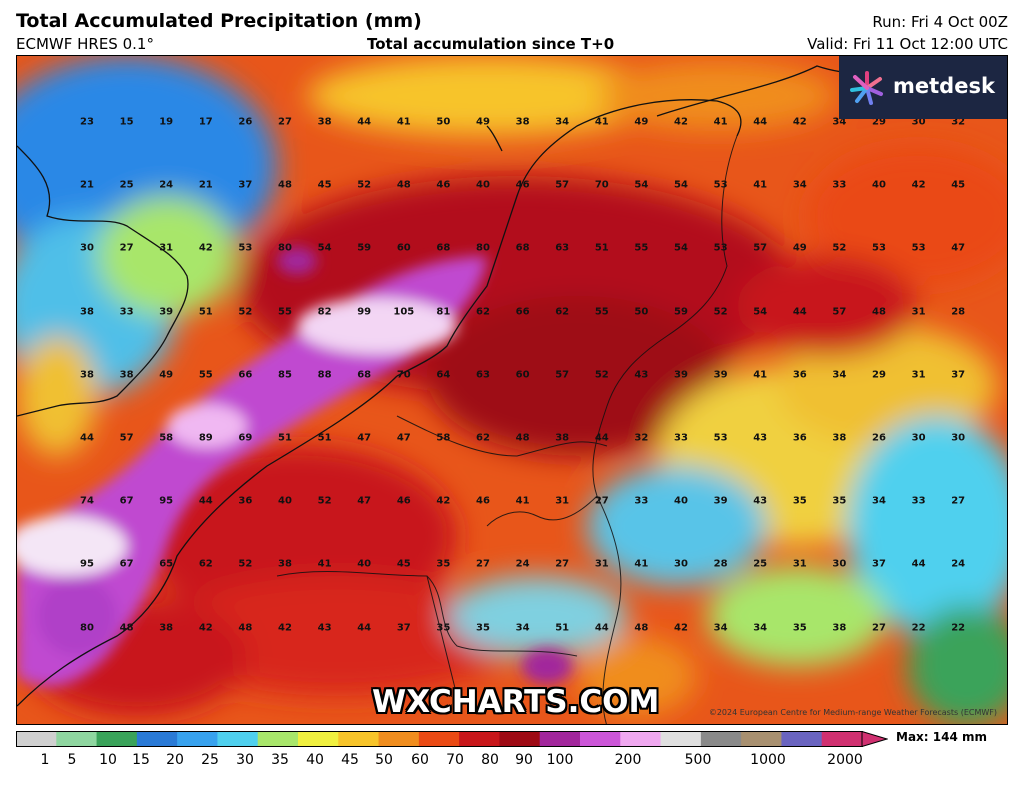 Image resolution: width=1024 pixels, height=786 pixels. I want to click on scale-tick-label: 50, so click(384, 760).